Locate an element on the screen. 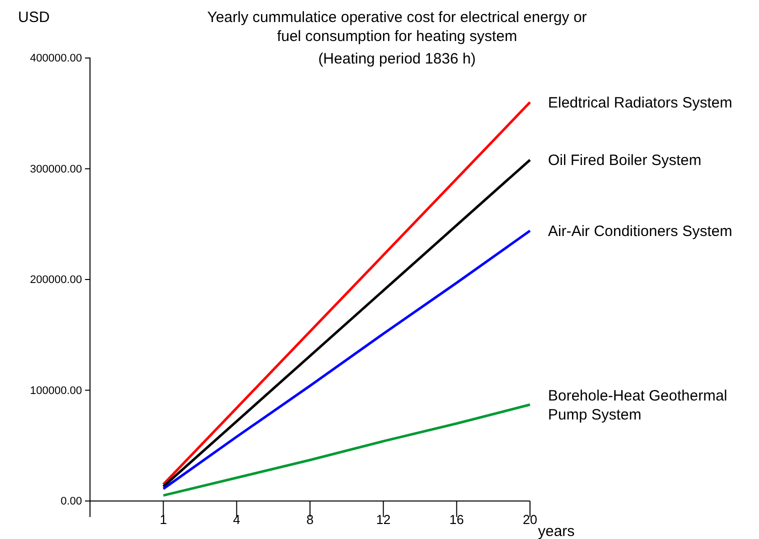 The width and height of the screenshot is (759, 539). x-tick-label: 8 is located at coordinates (310, 519).